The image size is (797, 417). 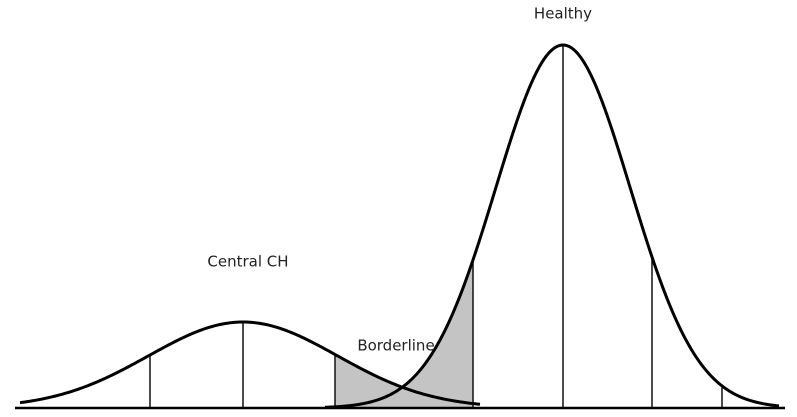 I want to click on healthy-label: Healthy, so click(x=563, y=14).